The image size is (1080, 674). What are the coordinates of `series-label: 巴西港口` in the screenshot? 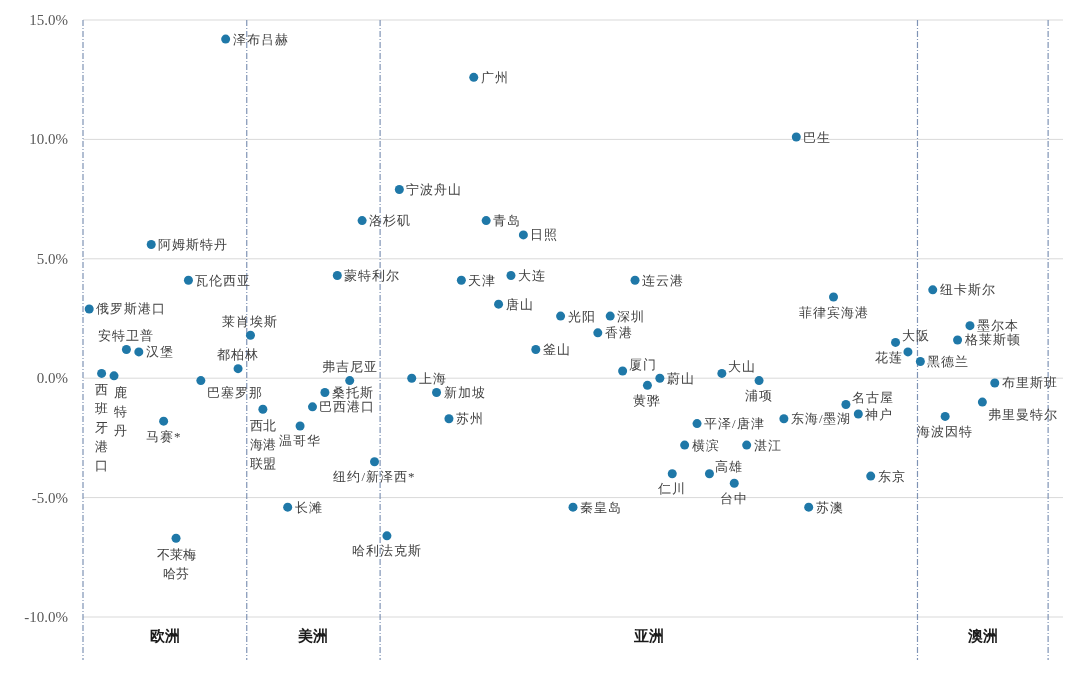 It's located at (347, 407).